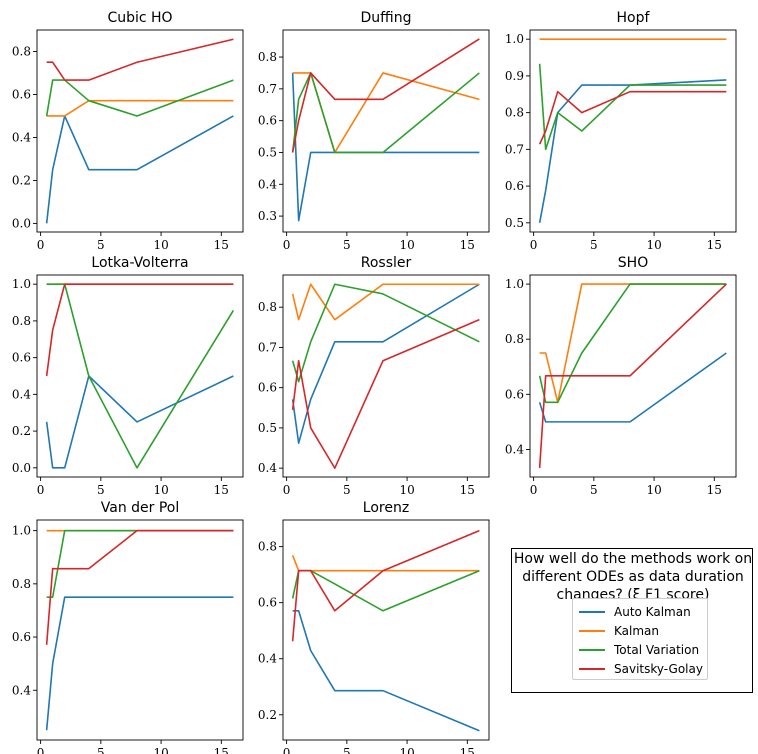  What do you see at coordinates (386, 263) in the screenshot?
I see `panel-title: Rossler` at bounding box center [386, 263].